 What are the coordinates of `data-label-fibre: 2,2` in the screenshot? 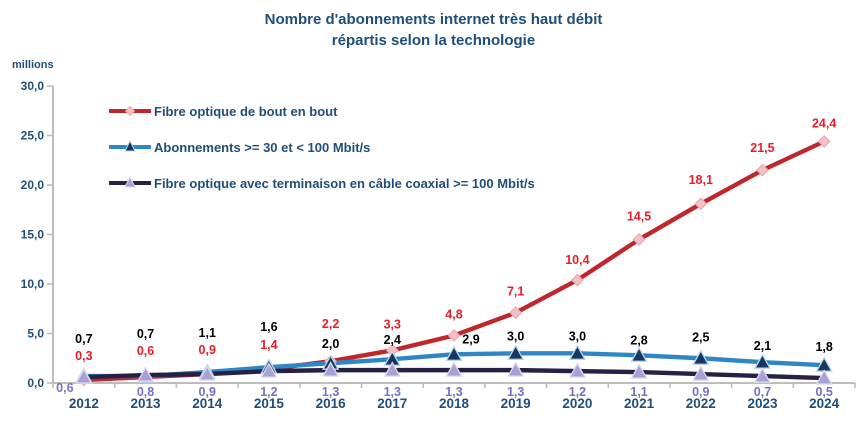 It's located at (330, 324).